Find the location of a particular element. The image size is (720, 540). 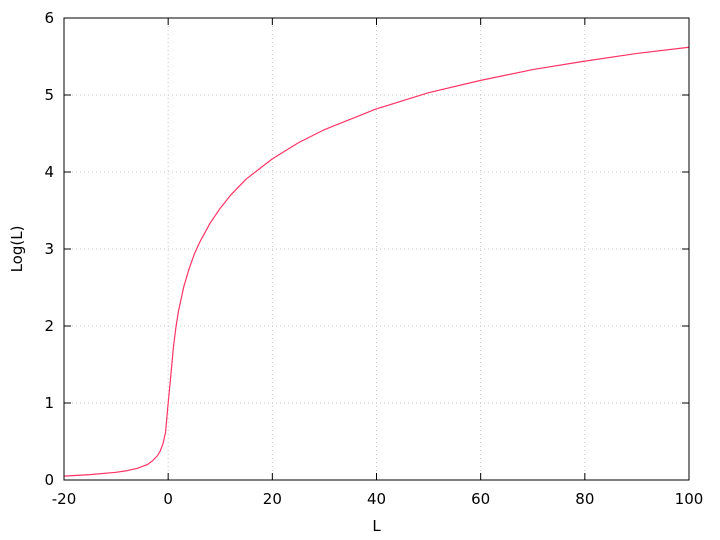

x-tick-label: 80 is located at coordinates (584, 499).